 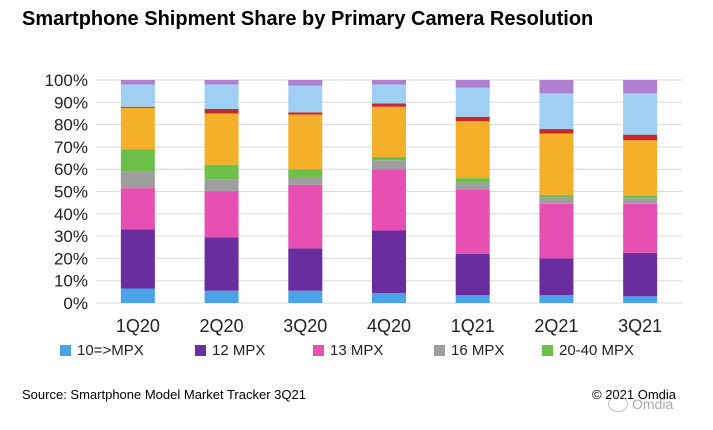 I want to click on legend-label: 13 MPX, so click(x=357, y=350).